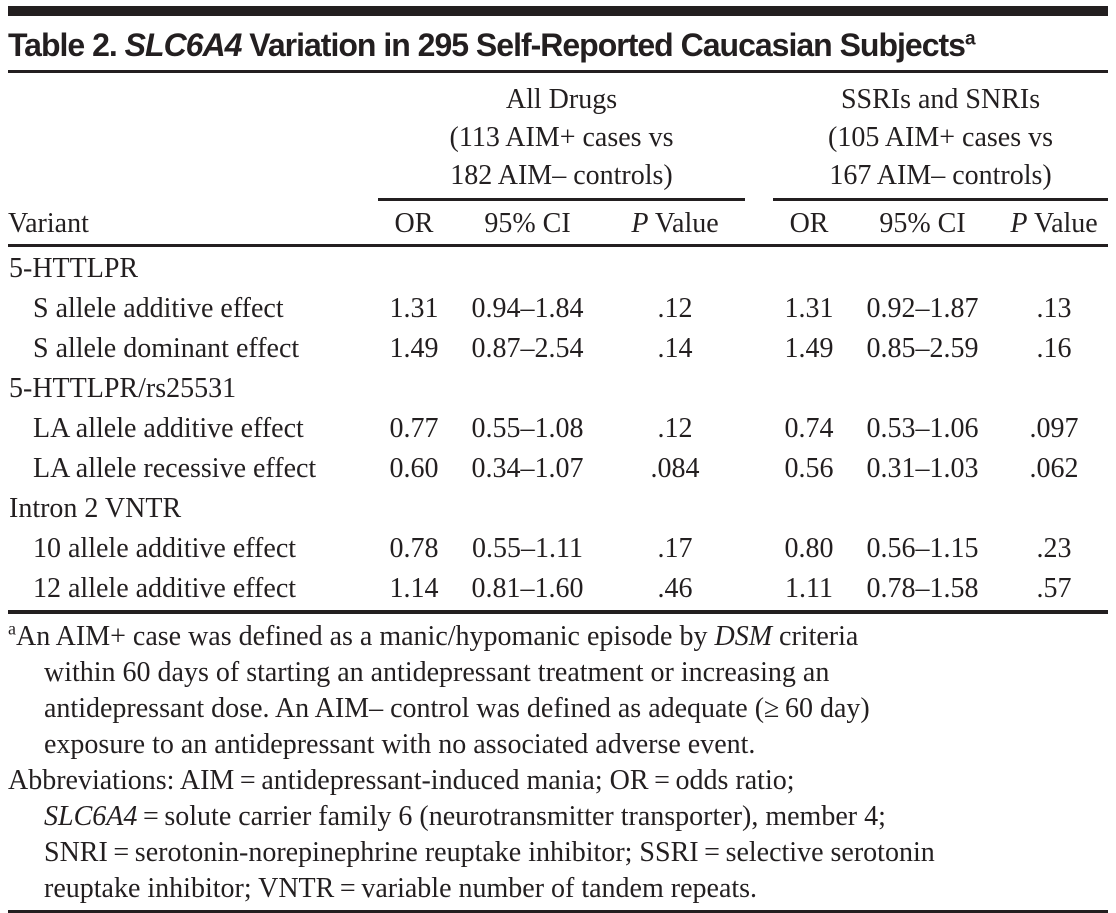 The width and height of the screenshot is (1116, 913). Describe the element at coordinates (74, 268) in the screenshot. I see `variant-group-label: 5-HTTLPR` at that location.